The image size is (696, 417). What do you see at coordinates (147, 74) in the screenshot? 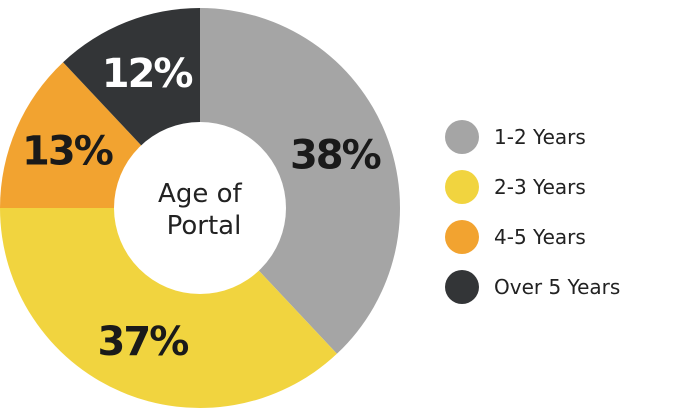
I see `slice-label-over-5-years: 12%` at bounding box center [147, 74].